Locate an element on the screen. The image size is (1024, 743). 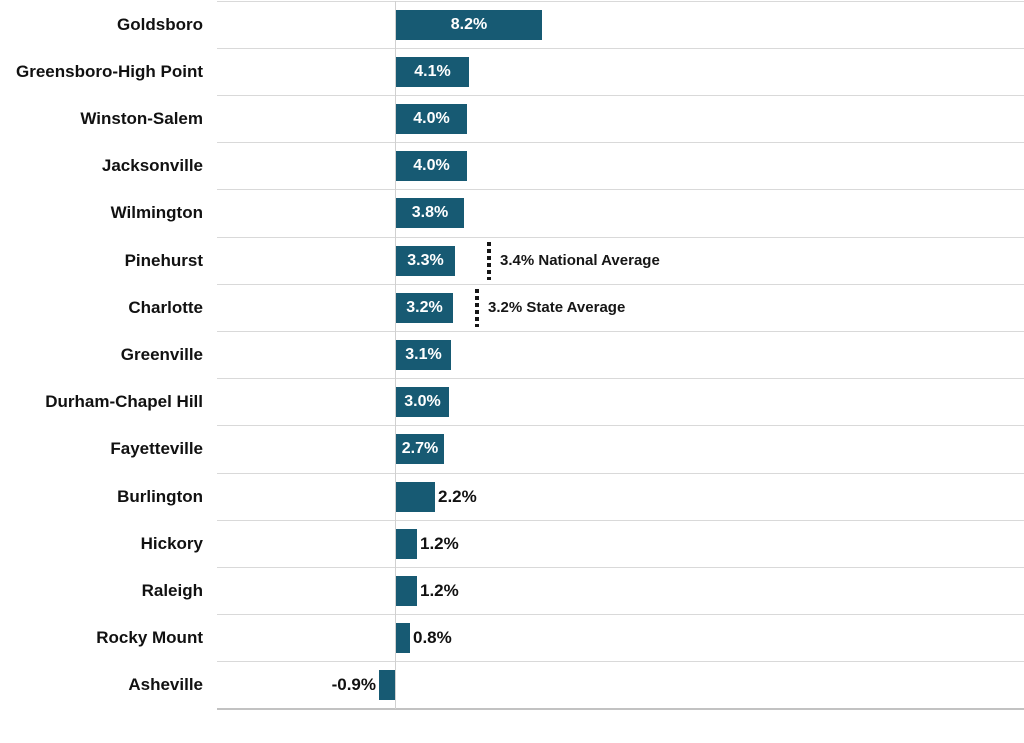
category-label: Charlotte is located at coordinates (165, 307).